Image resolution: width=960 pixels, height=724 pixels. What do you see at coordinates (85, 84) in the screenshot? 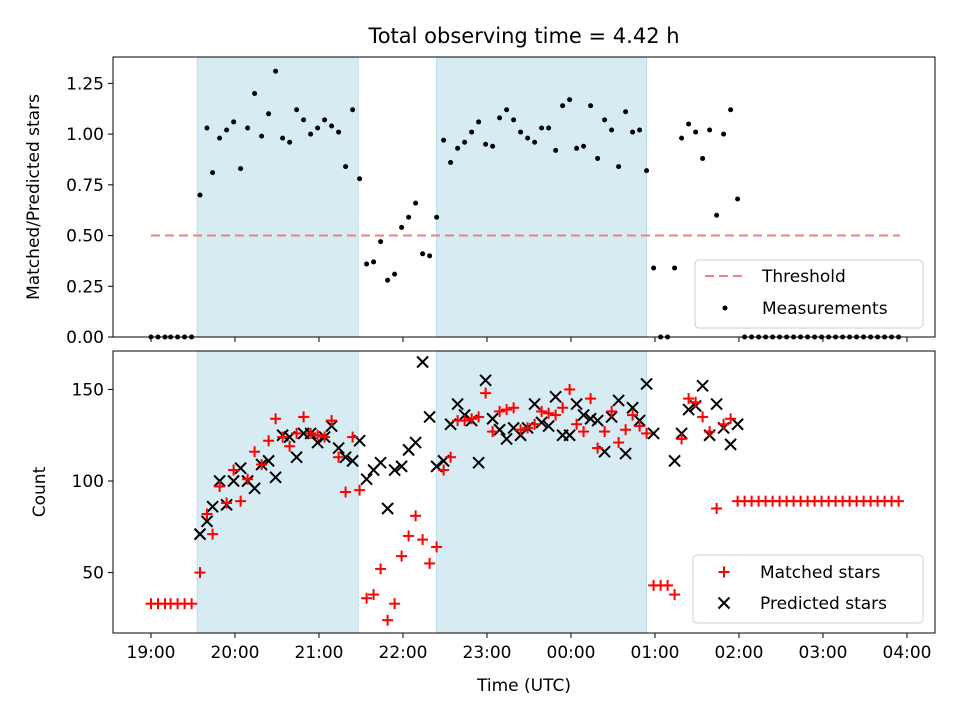
I see `top-y-tick-label: 1.25` at bounding box center [85, 84].